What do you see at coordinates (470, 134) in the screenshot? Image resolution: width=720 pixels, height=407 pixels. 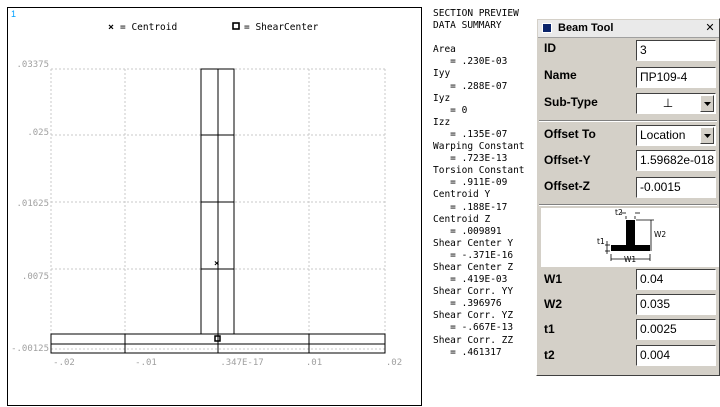 I see `summary-line: = .135E-07` at bounding box center [470, 134].